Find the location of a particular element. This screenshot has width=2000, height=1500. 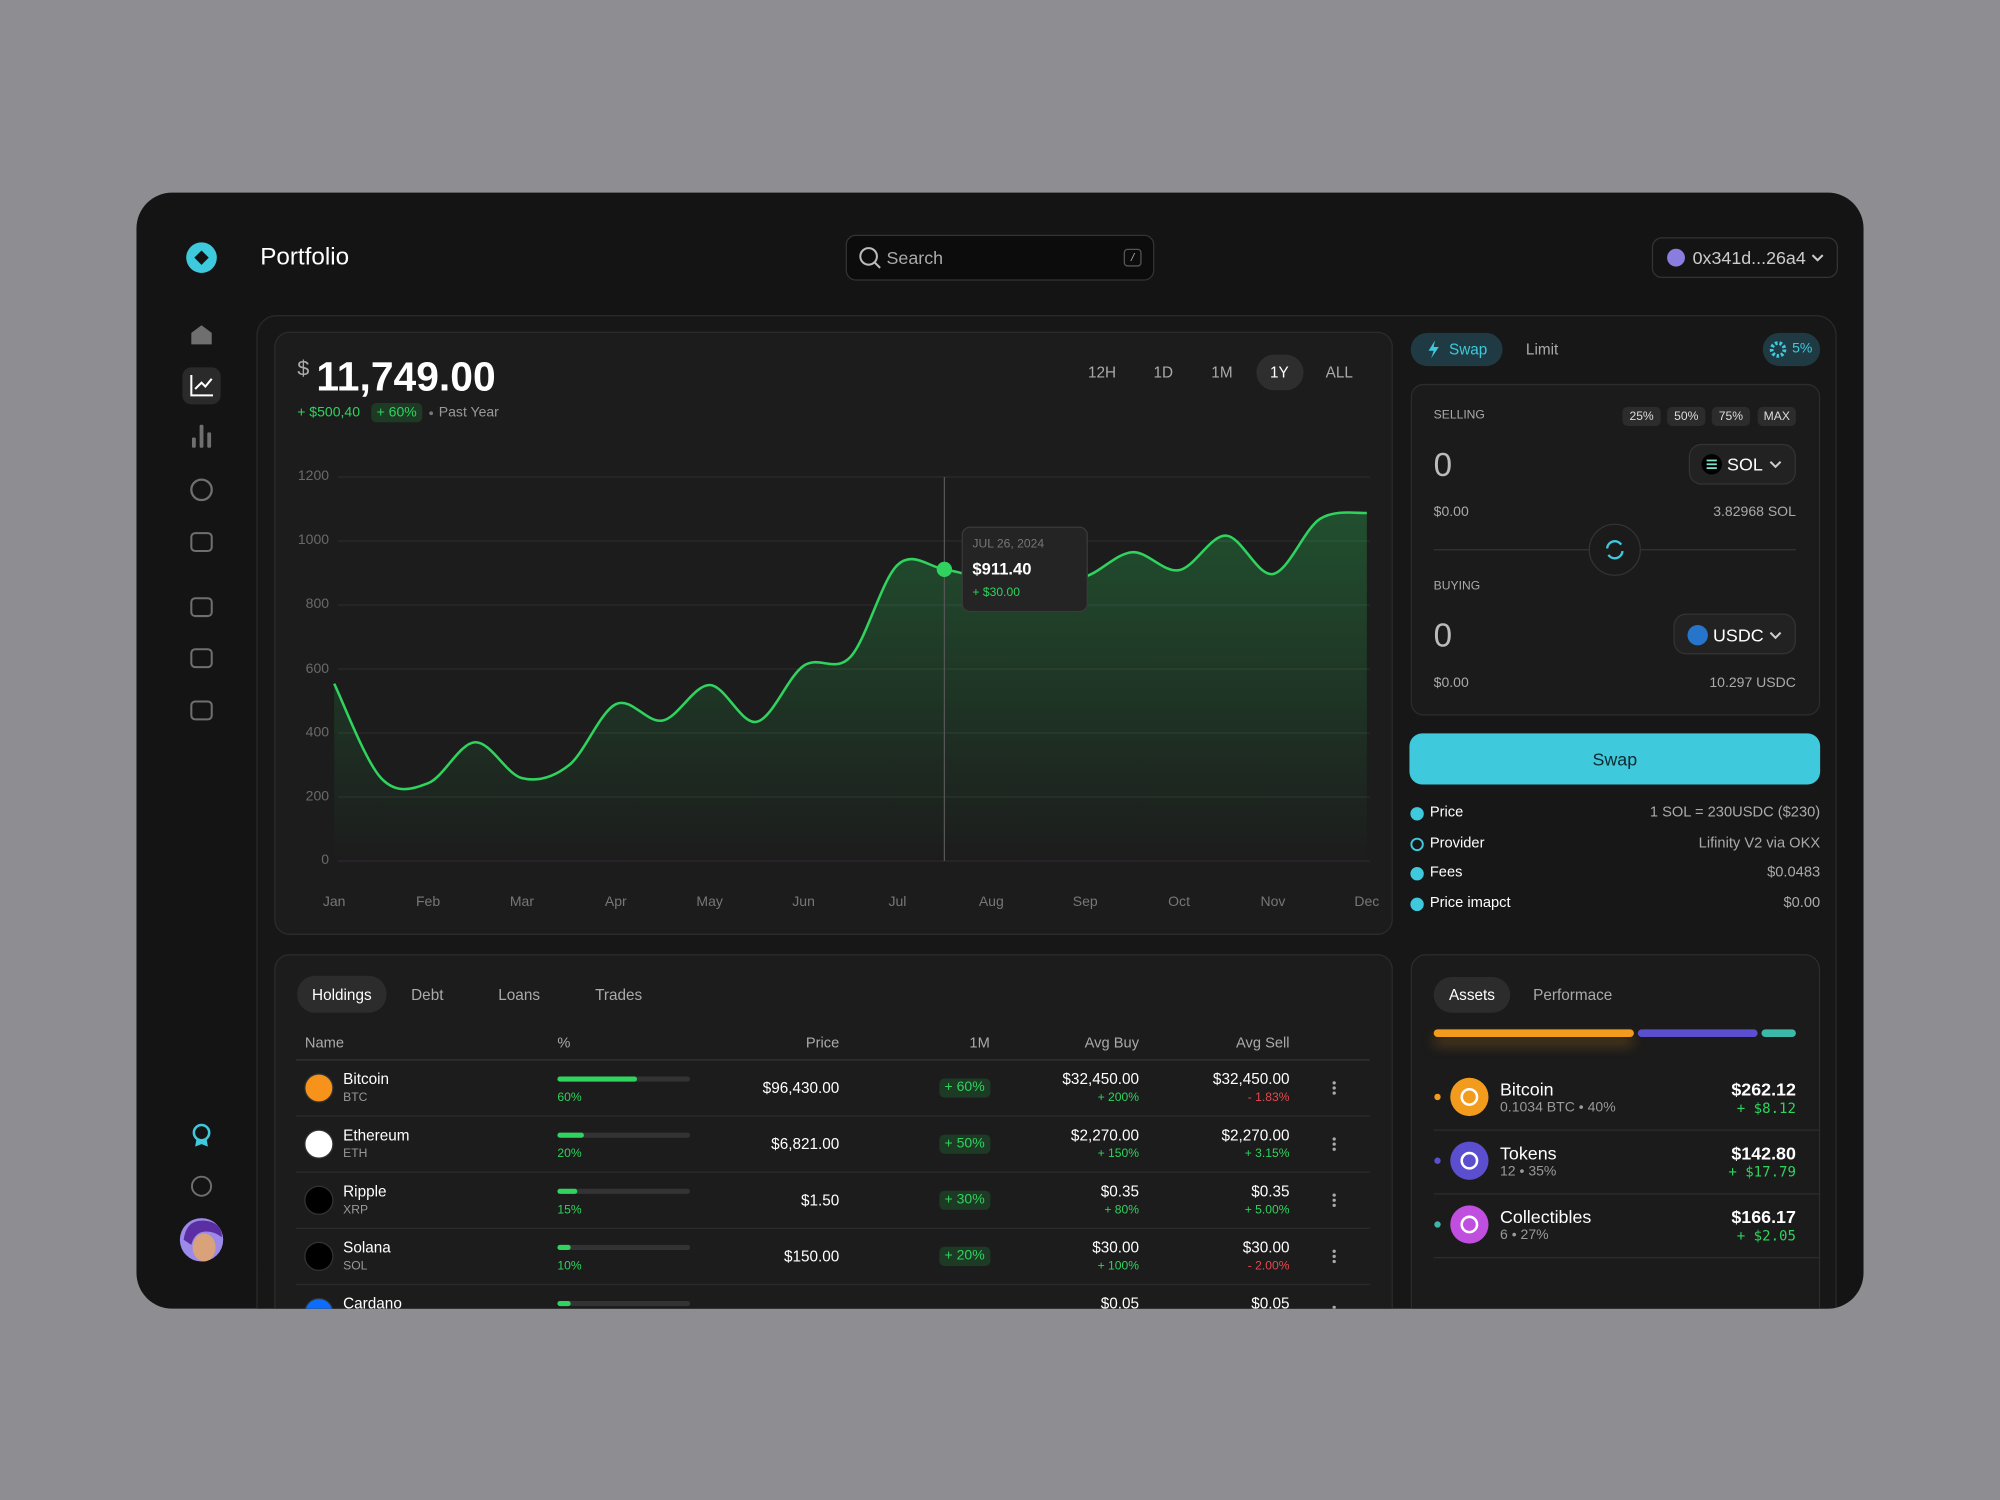

avg-sell-change: + 5.00% is located at coordinates (1267, 1210).